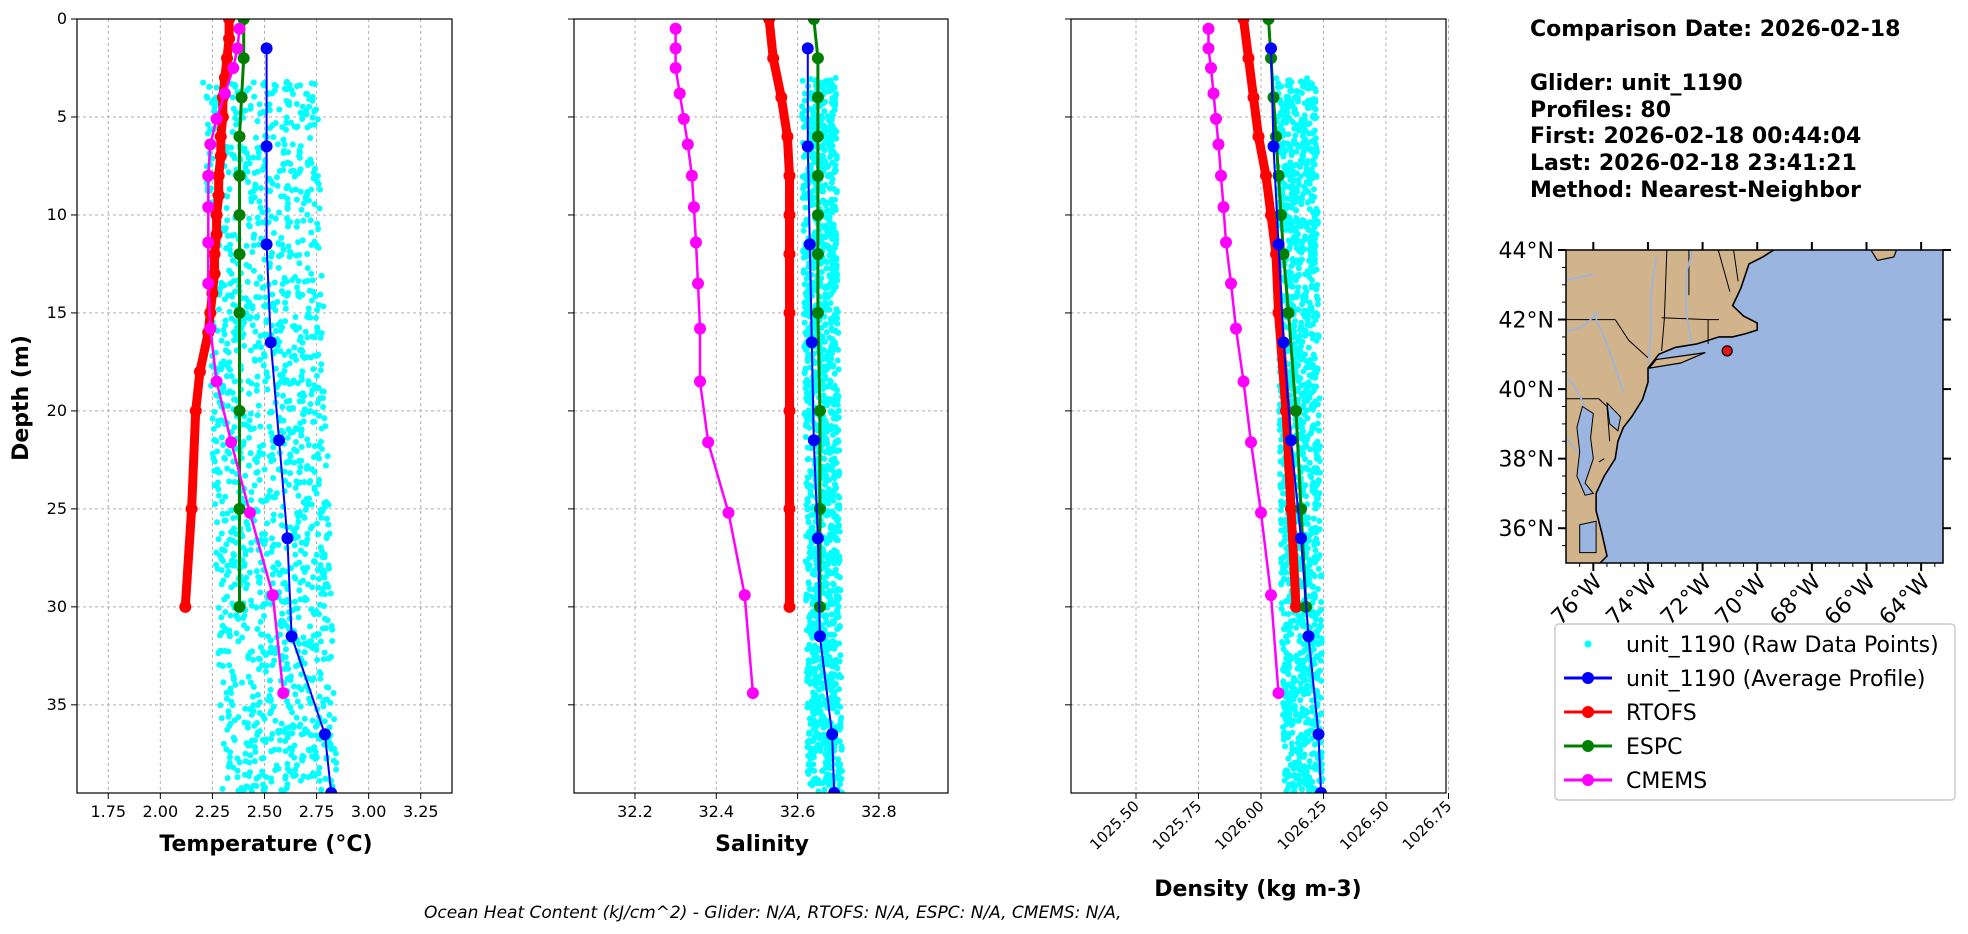  What do you see at coordinates (781, 97) in the screenshot?
I see `rtofs-marker` at bounding box center [781, 97].